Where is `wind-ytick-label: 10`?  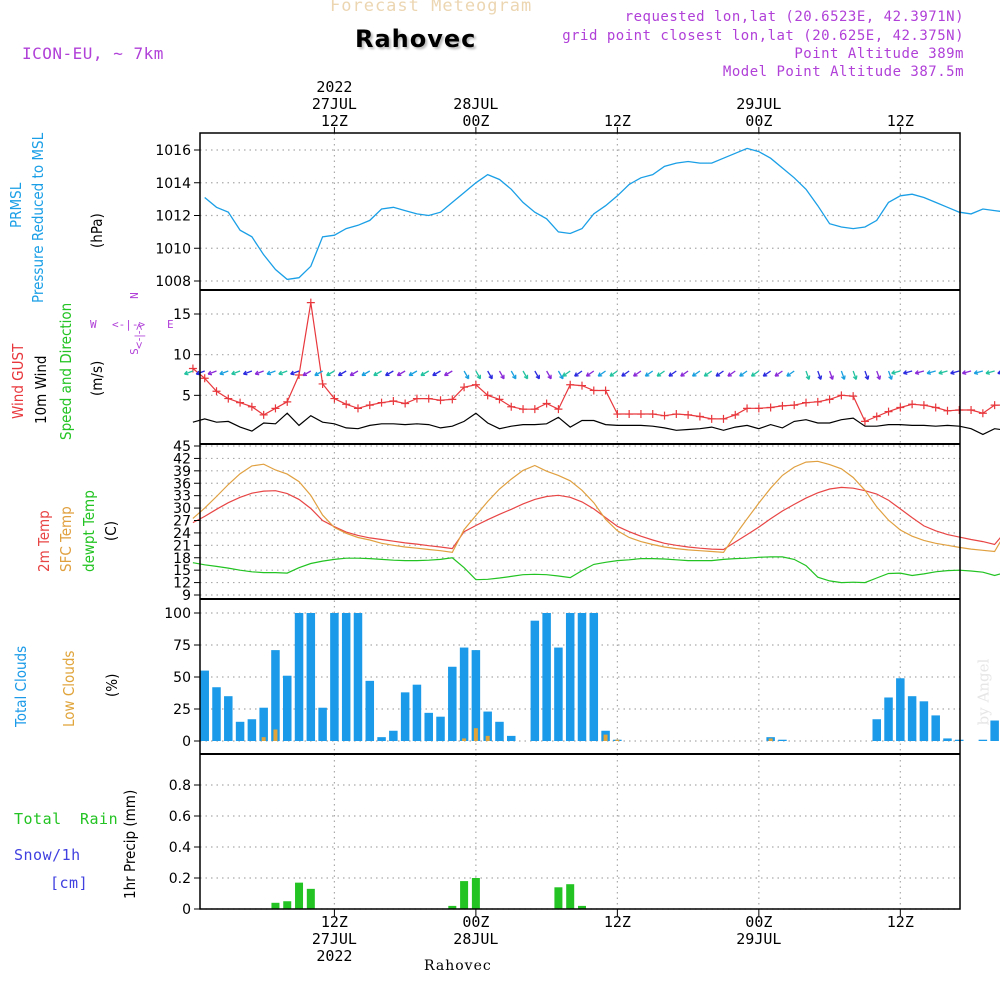
wind-ytick-label: 10 is located at coordinates (182, 356).